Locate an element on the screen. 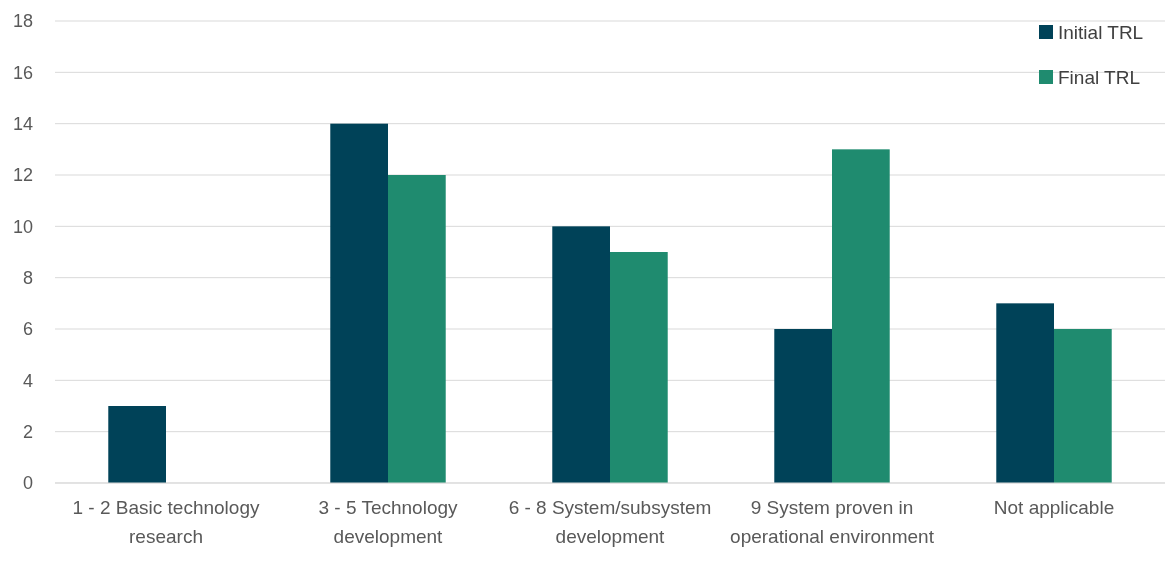 The width and height of the screenshot is (1169, 583). y-tick-label: 8 is located at coordinates (27, 277).